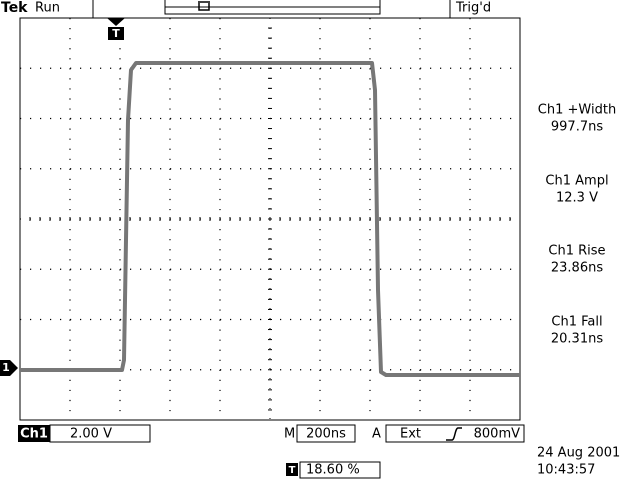 The width and height of the screenshot is (640, 480). I want to click on trigger-marker: T, so click(116, 33).